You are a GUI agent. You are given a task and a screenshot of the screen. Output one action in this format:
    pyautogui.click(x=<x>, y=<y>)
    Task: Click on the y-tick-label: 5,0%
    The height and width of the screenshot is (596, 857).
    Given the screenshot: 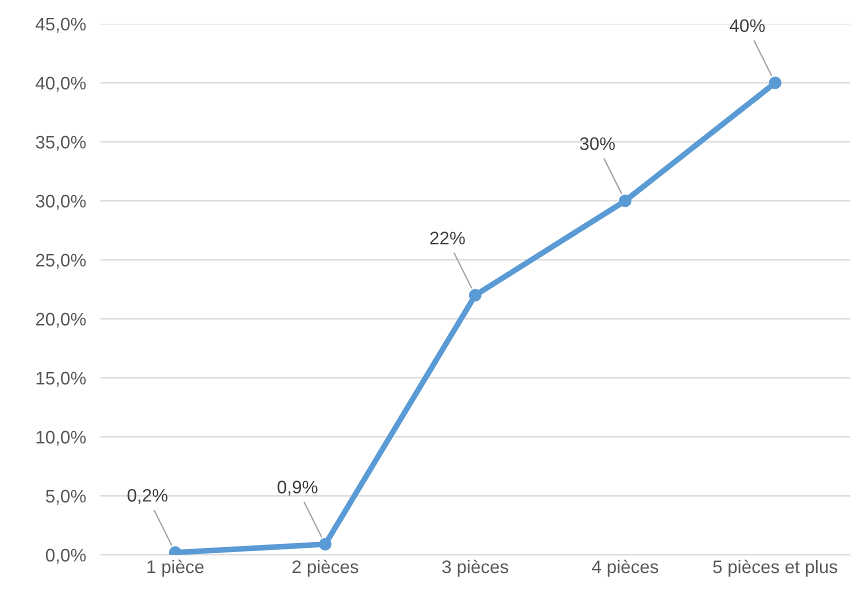 What is the action you would take?
    pyautogui.click(x=66, y=497)
    